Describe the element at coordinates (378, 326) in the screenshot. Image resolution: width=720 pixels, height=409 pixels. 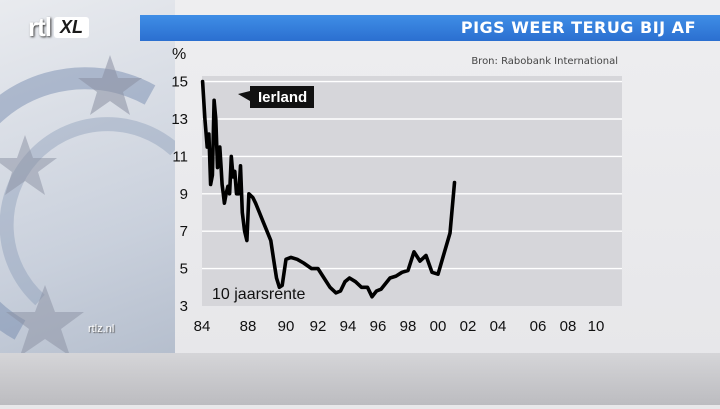
I see `x-tick-label: 96` at that location.